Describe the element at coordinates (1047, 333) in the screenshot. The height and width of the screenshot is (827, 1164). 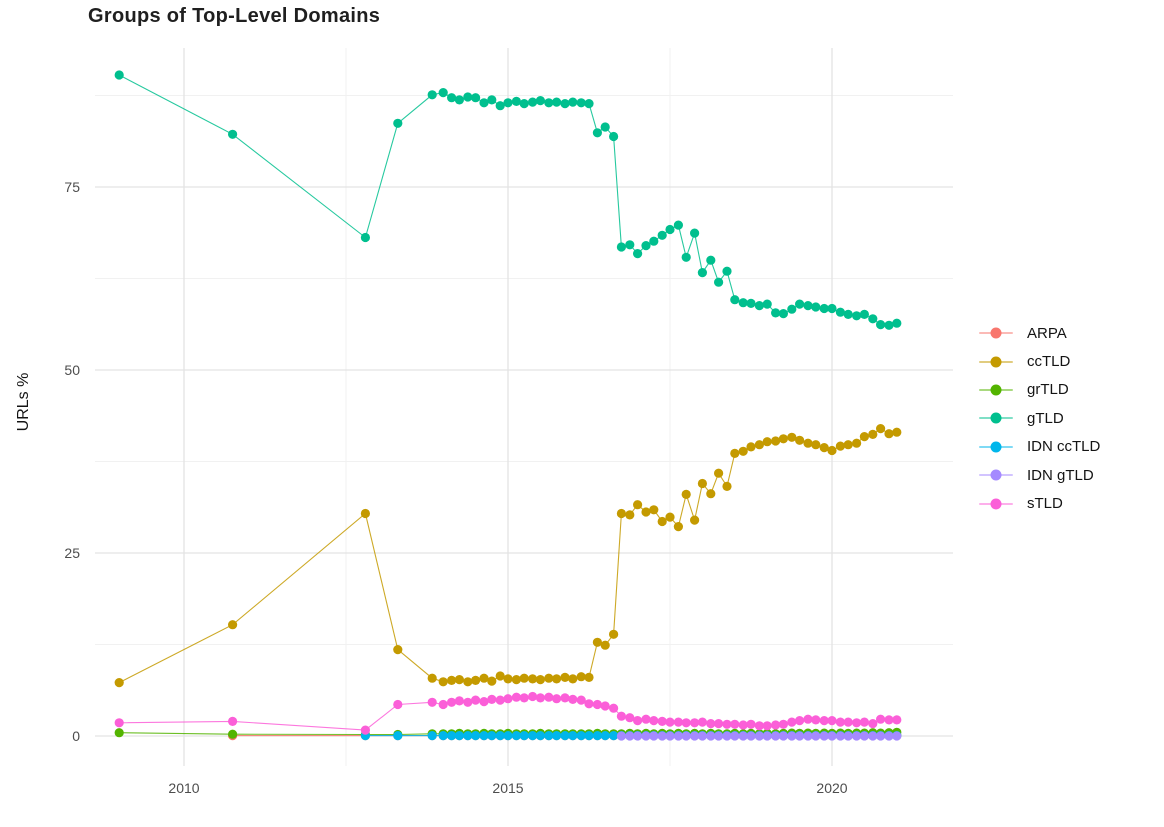
I see `legend-item-label: ARPA` at that location.